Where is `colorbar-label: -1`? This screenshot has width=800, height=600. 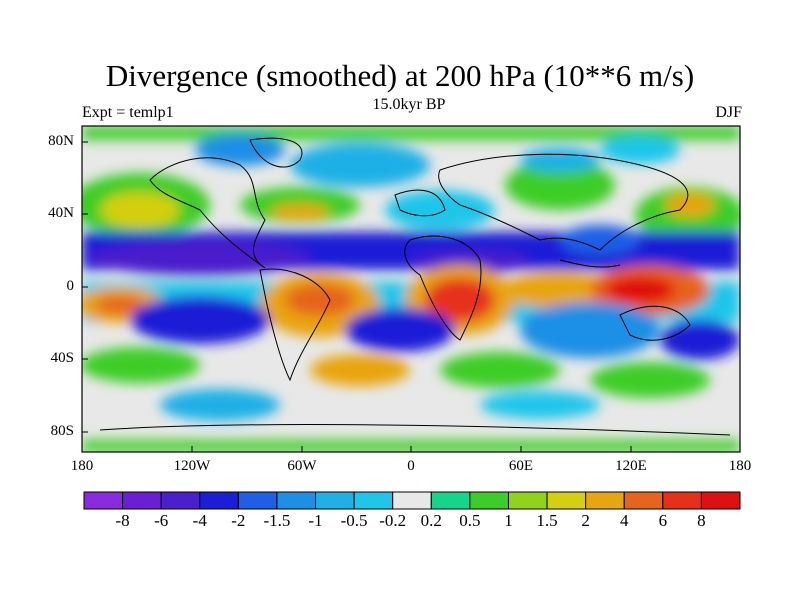
colorbar-label: -1 is located at coordinates (315, 520).